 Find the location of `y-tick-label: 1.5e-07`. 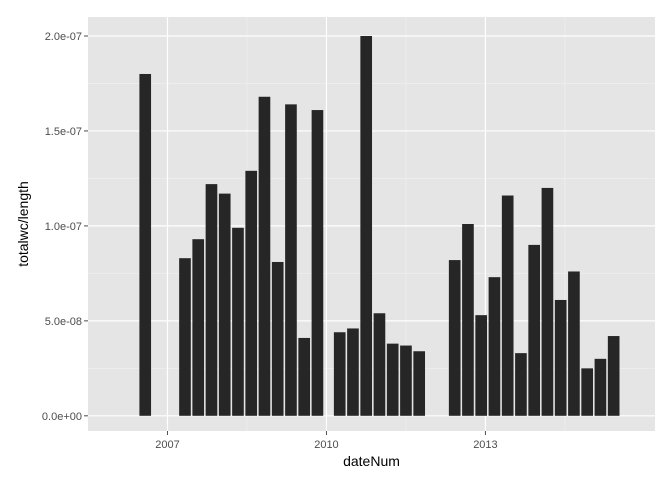

y-tick-label: 1.5e-07 is located at coordinates (63, 132).